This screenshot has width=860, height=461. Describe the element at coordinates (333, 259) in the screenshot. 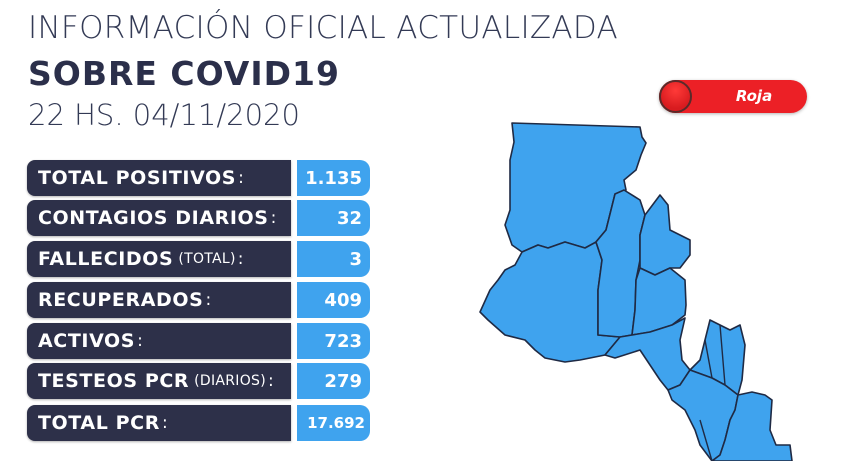

I see `stat-value: 3` at that location.